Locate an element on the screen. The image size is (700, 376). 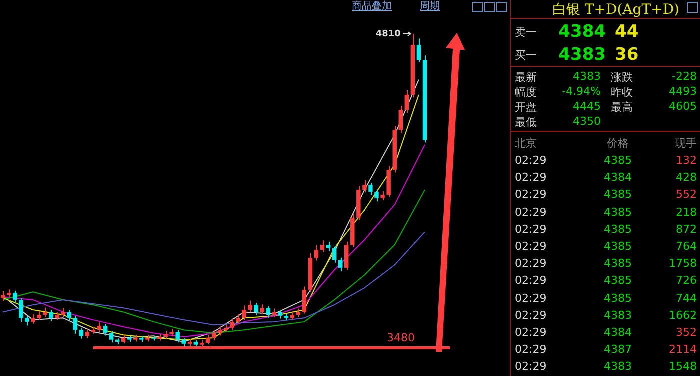
data-label: 2114 is located at coordinates (682, 349).